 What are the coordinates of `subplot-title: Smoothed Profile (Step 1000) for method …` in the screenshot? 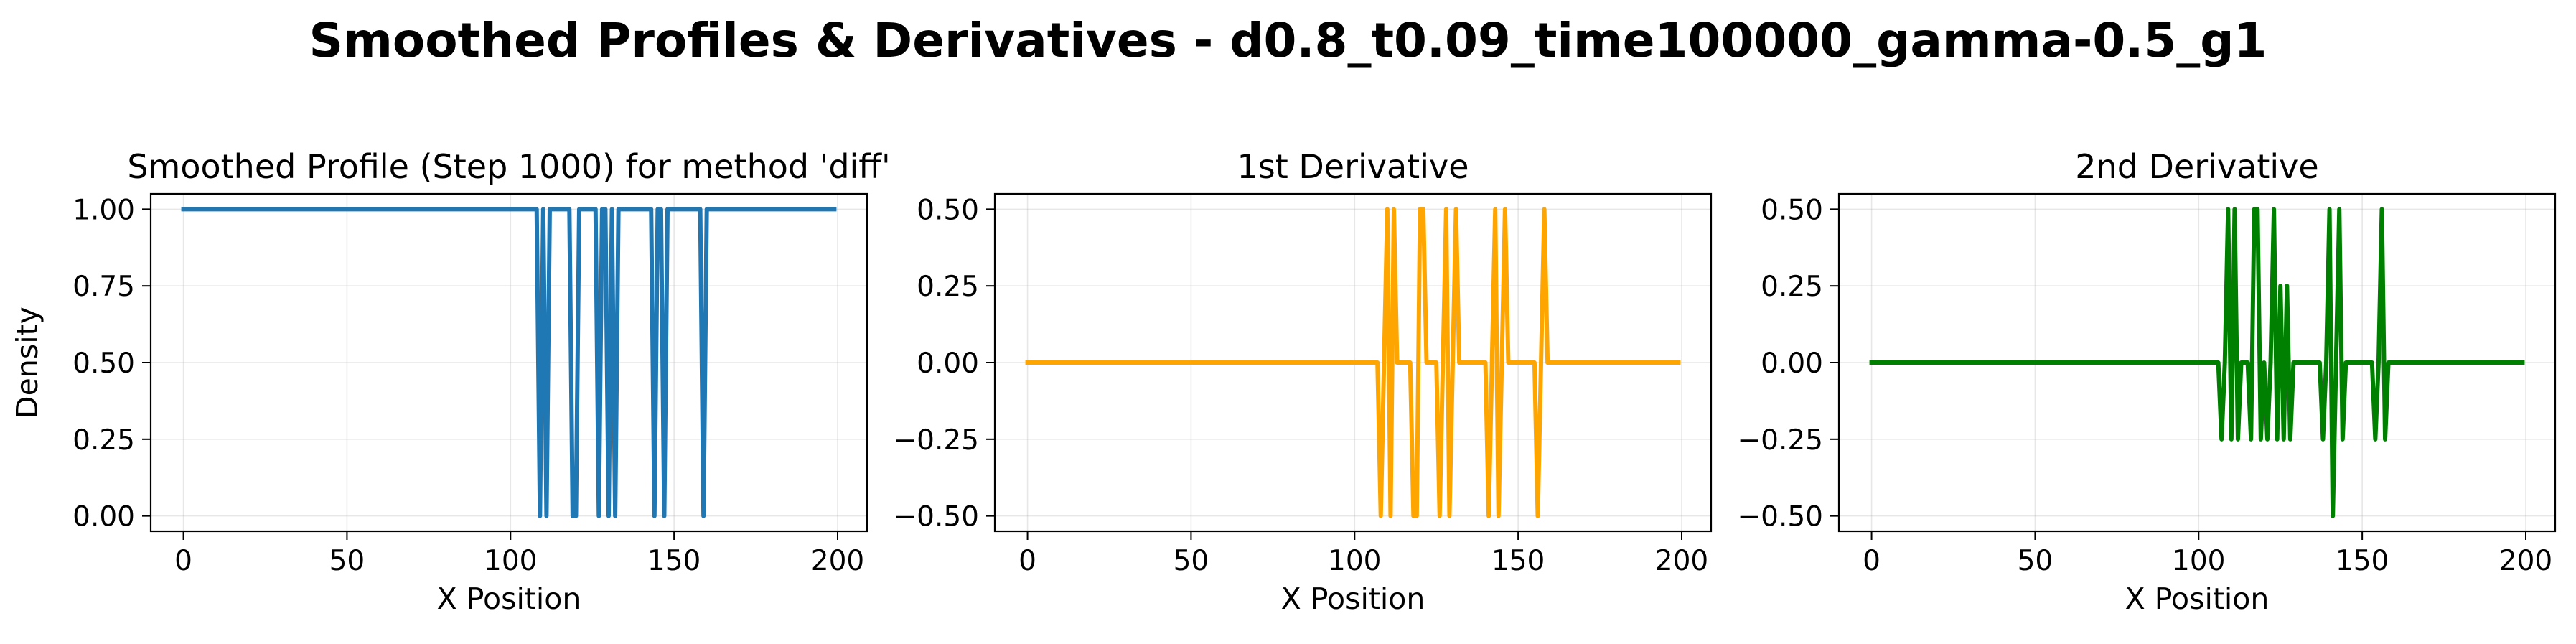 It's located at (509, 166).